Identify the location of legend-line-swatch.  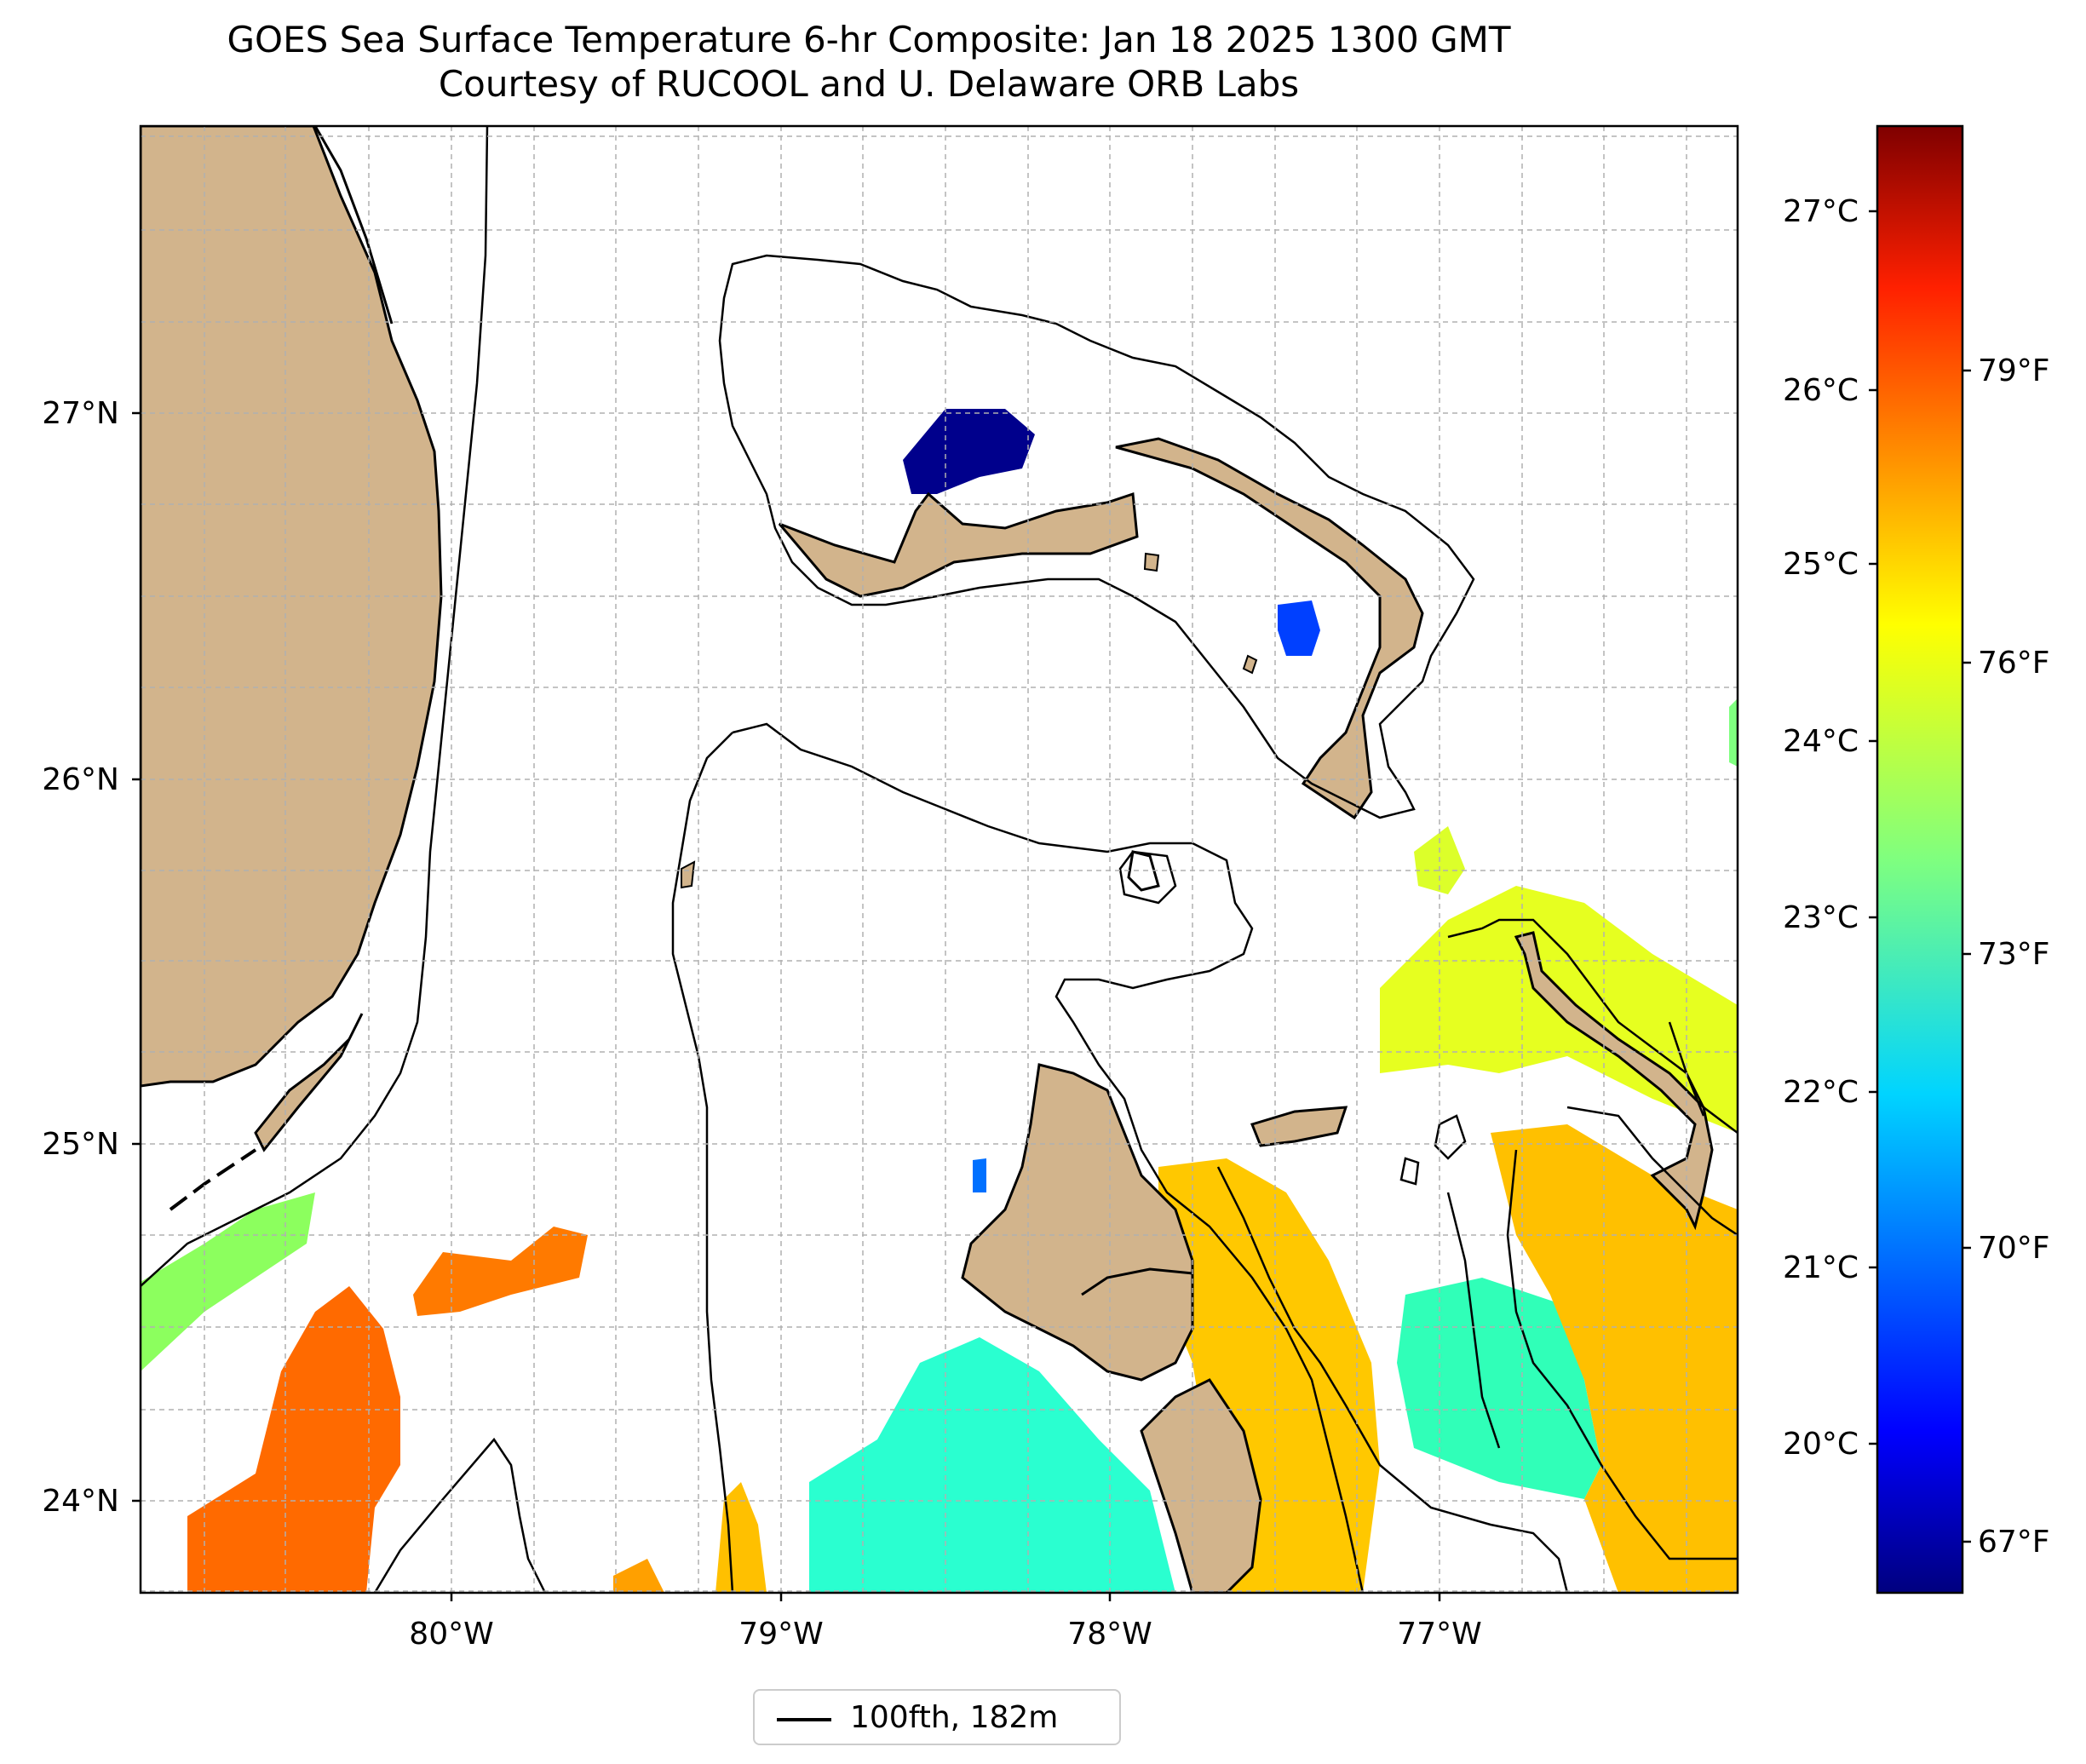
(804, 1719).